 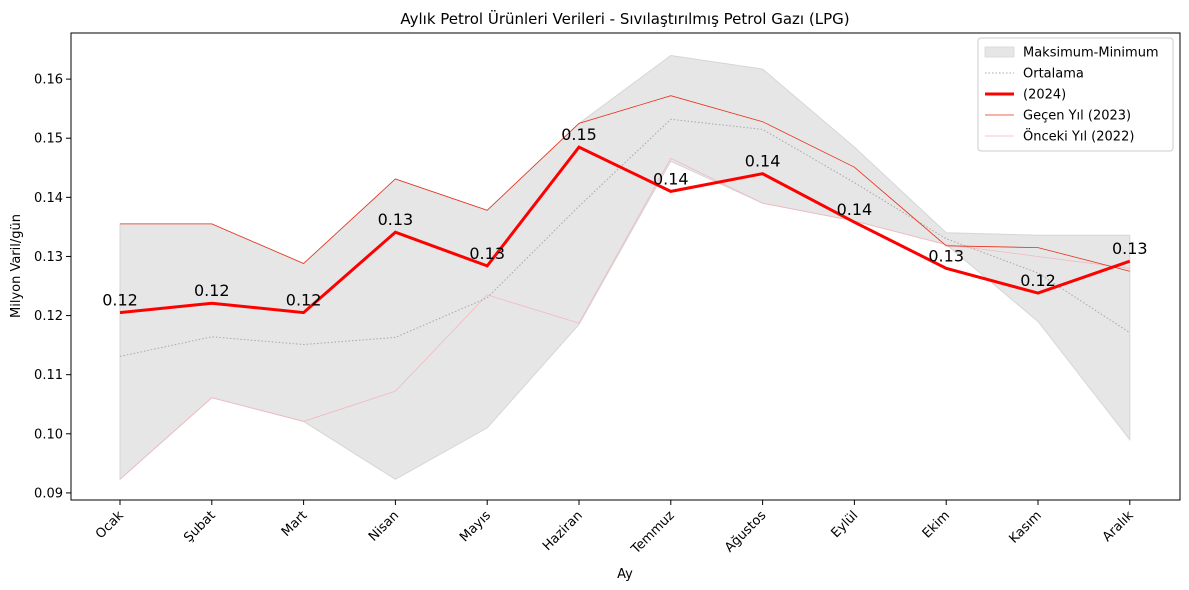 I want to click on x-tick-label: Eylül, so click(x=844, y=524).